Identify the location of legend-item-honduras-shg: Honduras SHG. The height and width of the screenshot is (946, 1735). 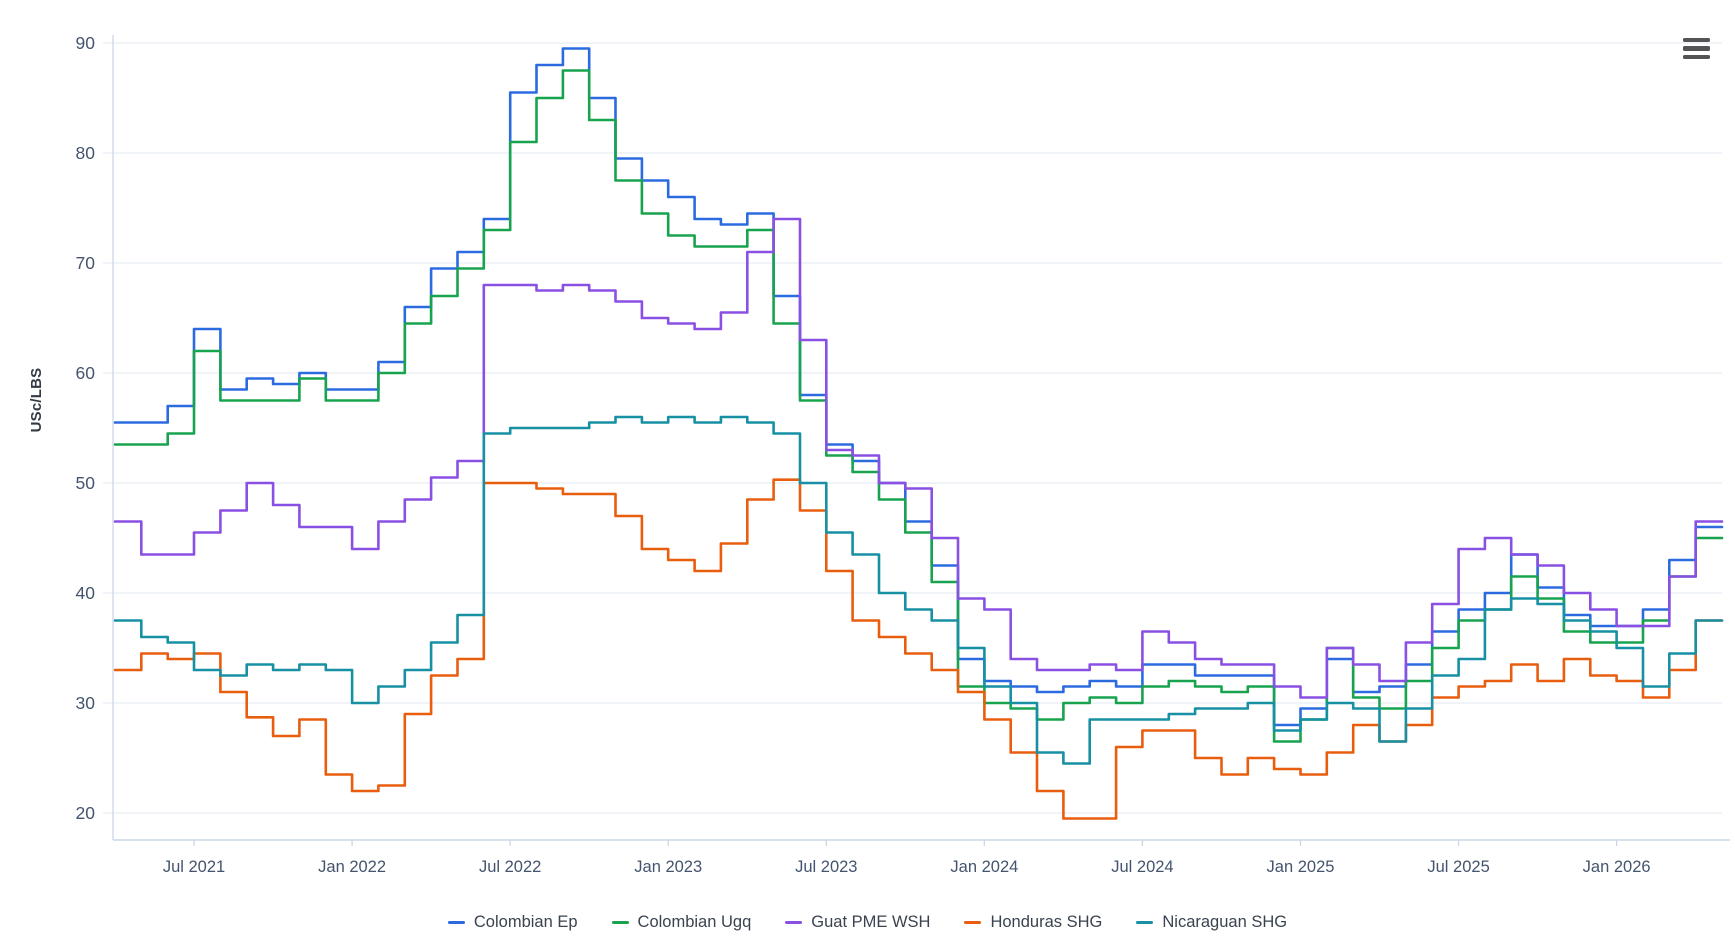
(1033, 922).